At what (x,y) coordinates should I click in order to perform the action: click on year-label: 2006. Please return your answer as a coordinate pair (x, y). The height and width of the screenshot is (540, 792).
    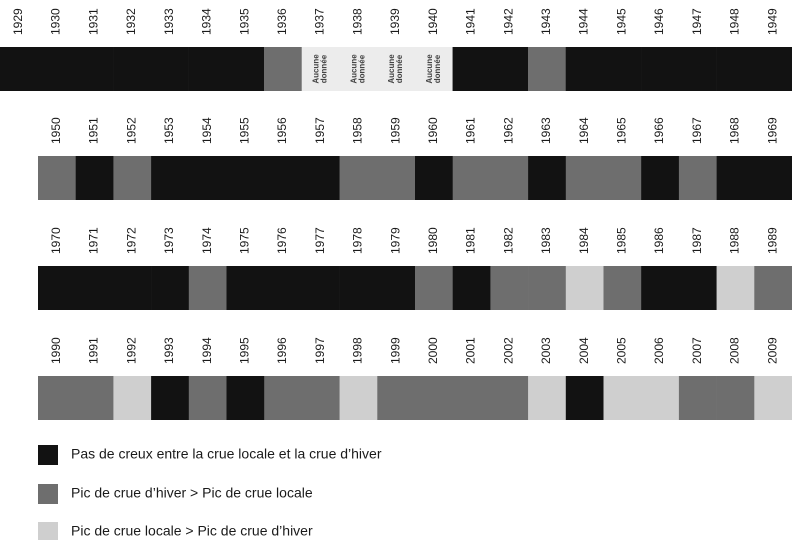
    Looking at the image, I should click on (659, 350).